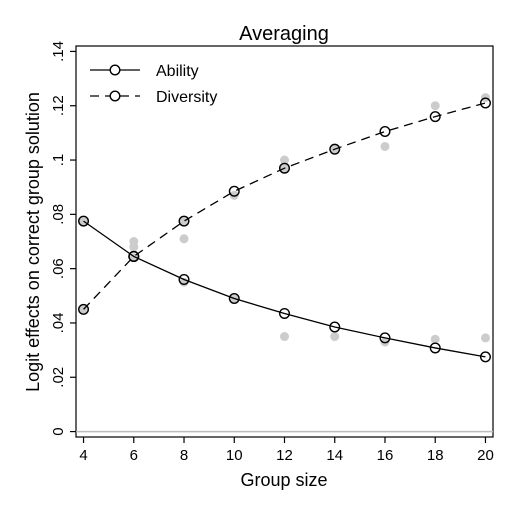  I want to click on x-tick-label: 12, so click(284, 455).